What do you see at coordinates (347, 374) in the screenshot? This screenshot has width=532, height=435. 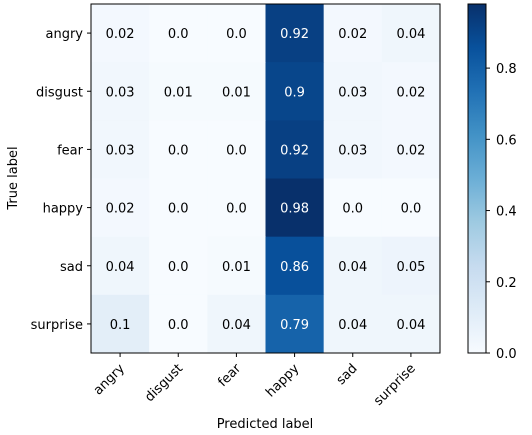 I see `x-tick-label: sad` at bounding box center [347, 374].